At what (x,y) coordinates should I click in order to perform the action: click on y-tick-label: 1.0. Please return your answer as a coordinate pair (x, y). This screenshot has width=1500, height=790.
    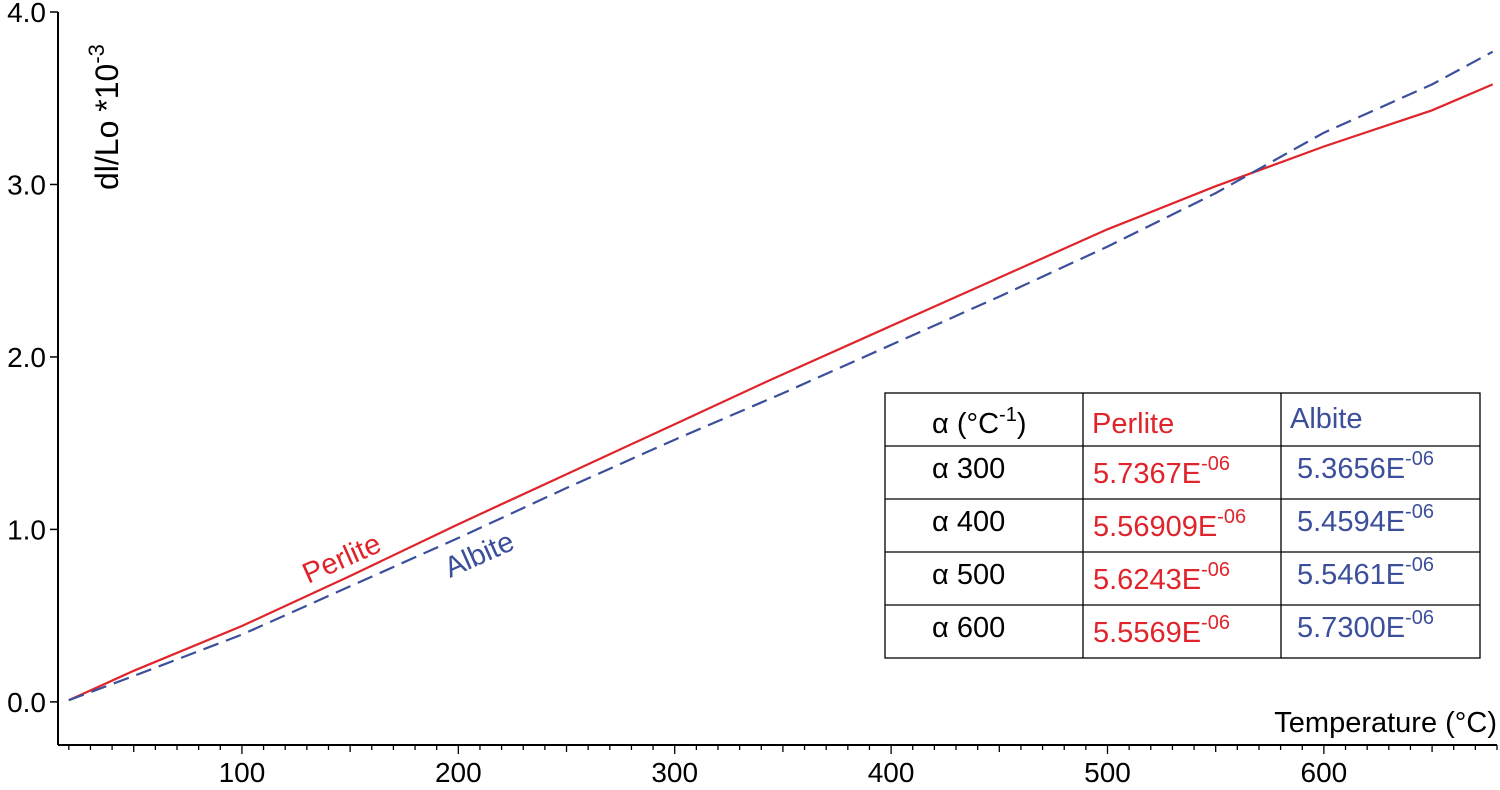
    Looking at the image, I should click on (26, 529).